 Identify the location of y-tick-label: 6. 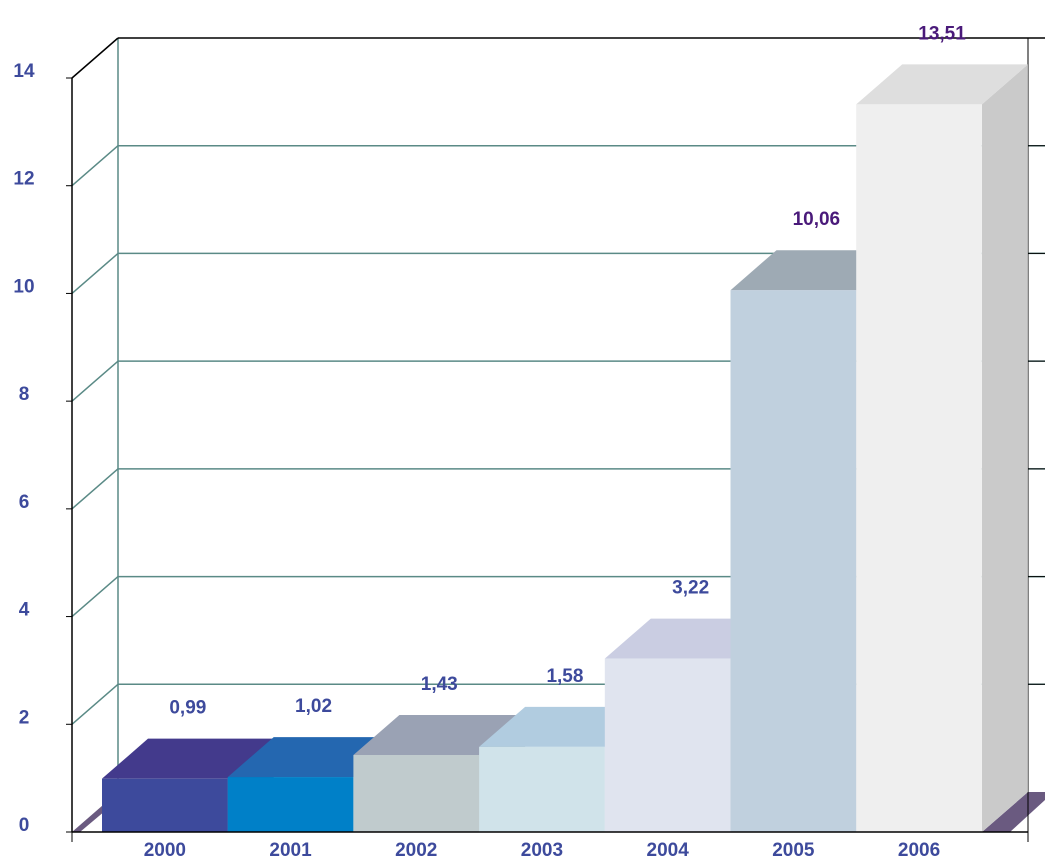
(24, 502).